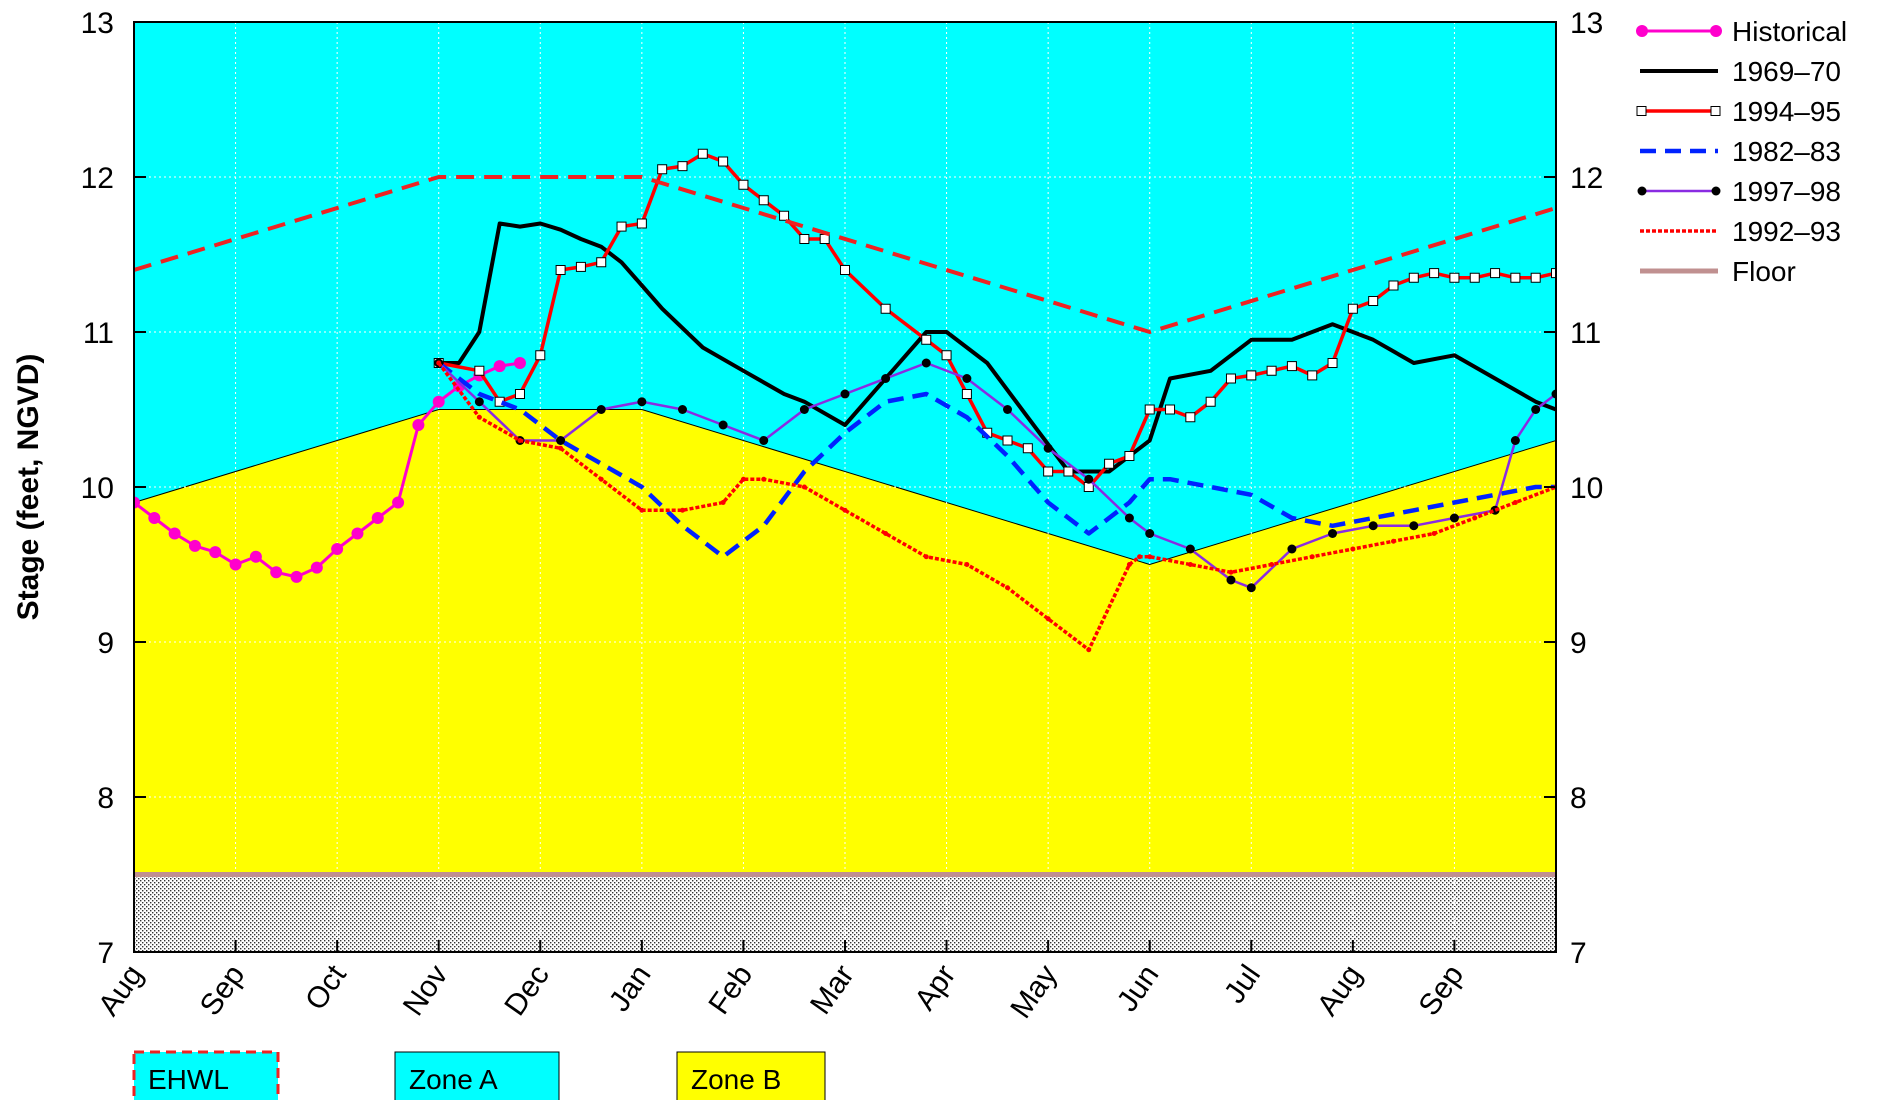 The width and height of the screenshot is (1885, 1100). Describe the element at coordinates (1786, 191) in the screenshot. I see `legend-label: 1997–98` at that location.